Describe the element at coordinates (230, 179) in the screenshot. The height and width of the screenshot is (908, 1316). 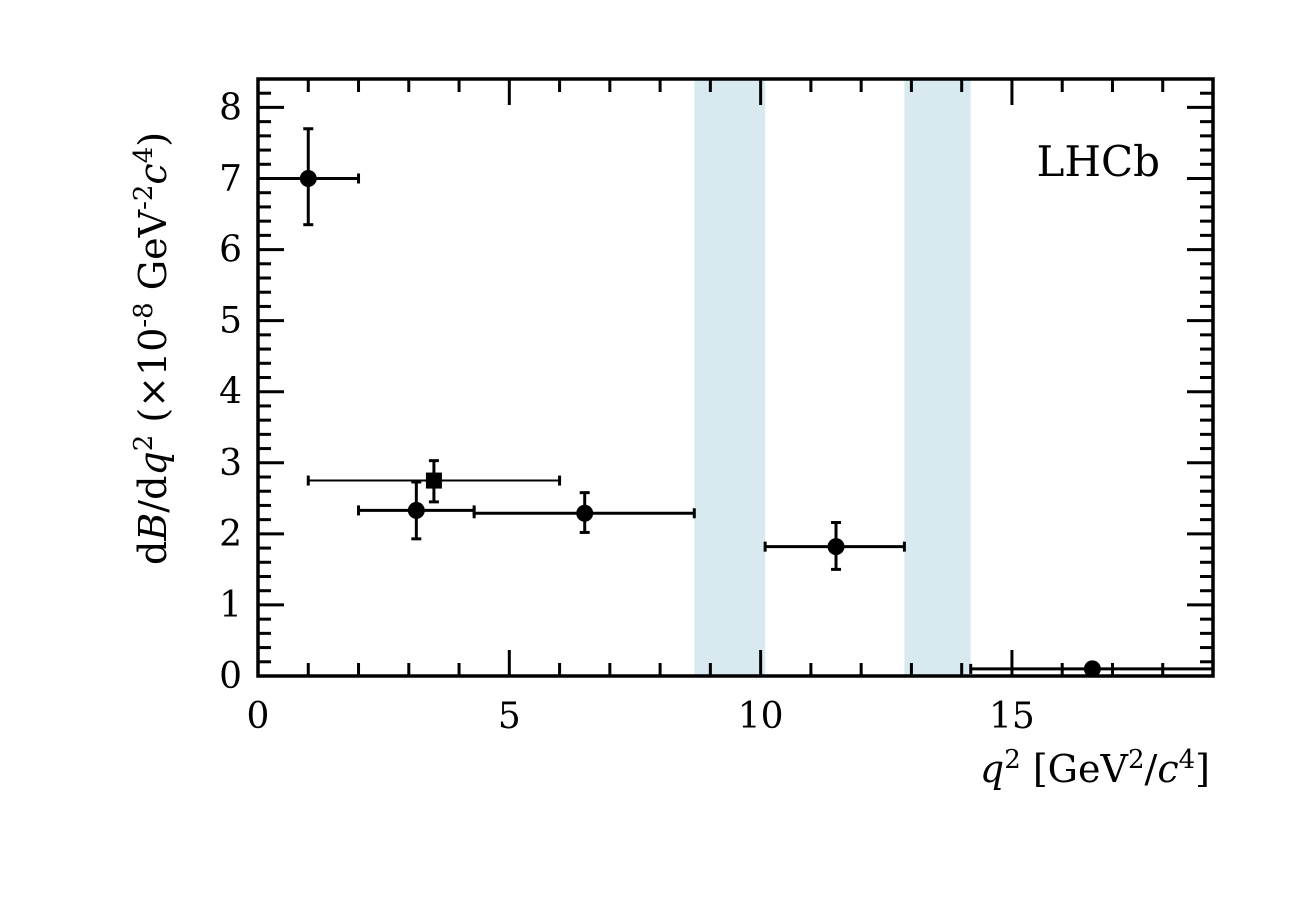
I see `y-tick-label: 7` at that location.